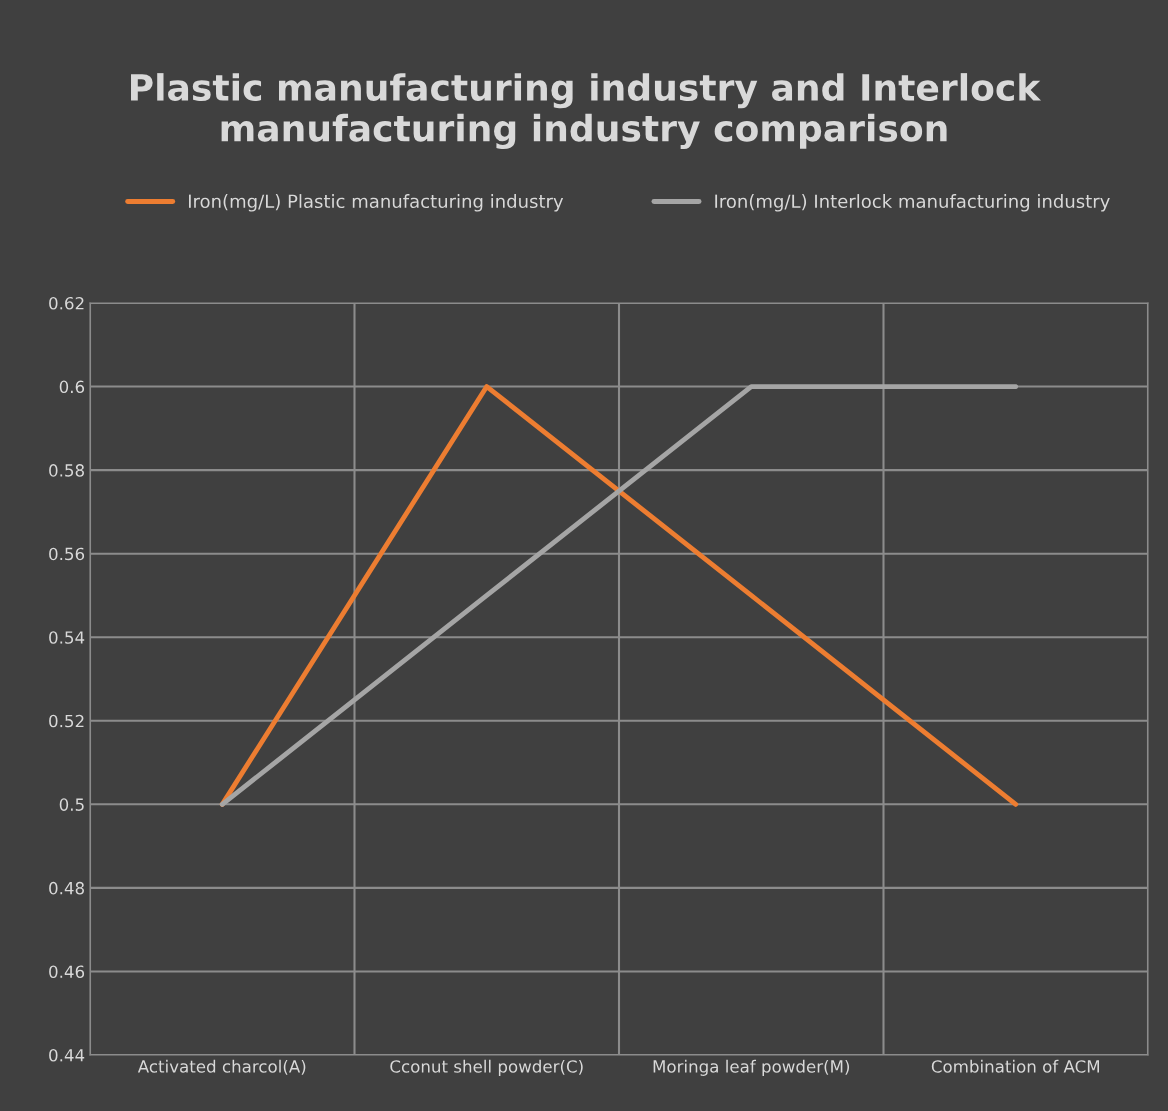  What do you see at coordinates (486, 1067) in the screenshot?
I see `x-tick-label: Cconut shell powder(C)` at bounding box center [486, 1067].